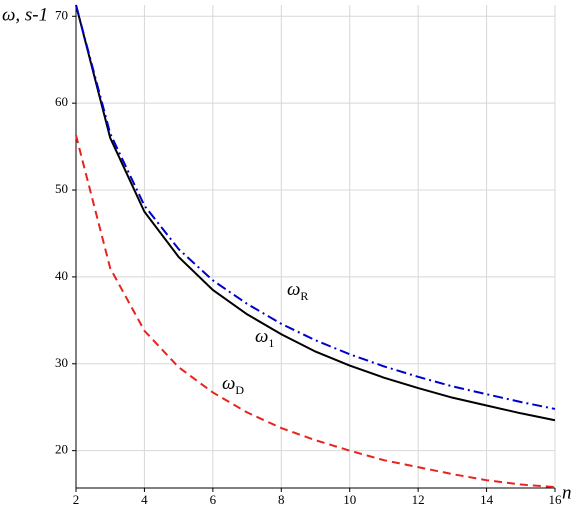 The image size is (587, 521). Describe the element at coordinates (61, 449) in the screenshot. I see `y-tick-label: 20` at that location.